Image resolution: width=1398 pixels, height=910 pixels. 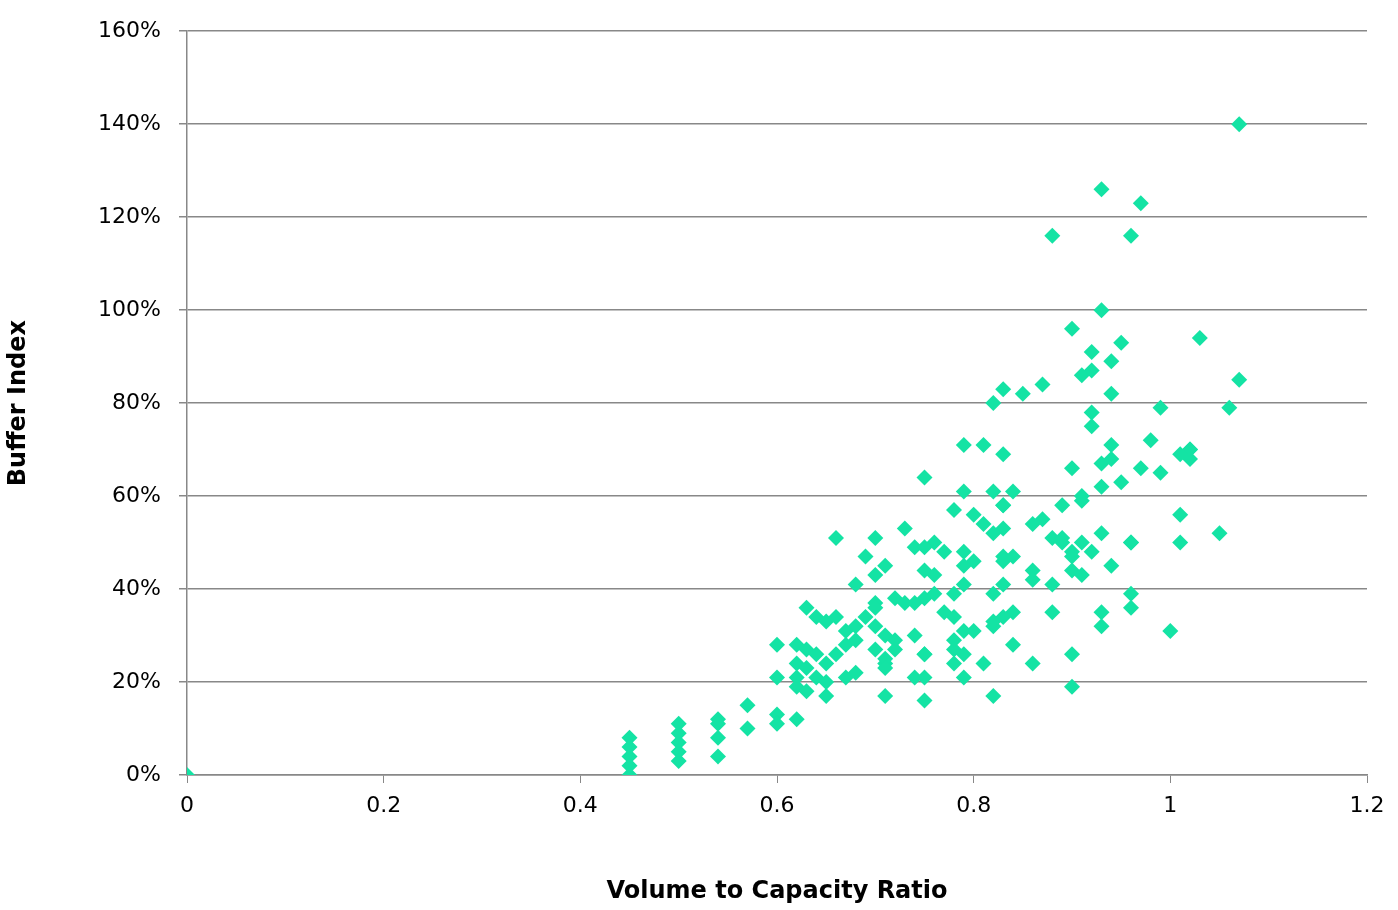 I want to click on y-tick-label: 160%, so click(x=129, y=29).